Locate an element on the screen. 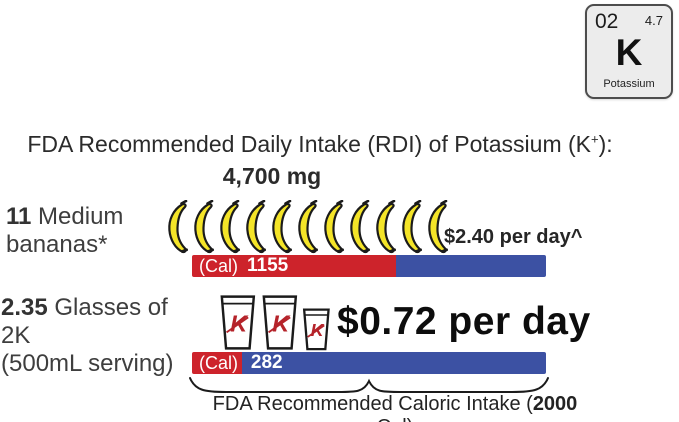 The width and height of the screenshot is (679, 422). bar-blue-segment: 282 is located at coordinates (393, 363).